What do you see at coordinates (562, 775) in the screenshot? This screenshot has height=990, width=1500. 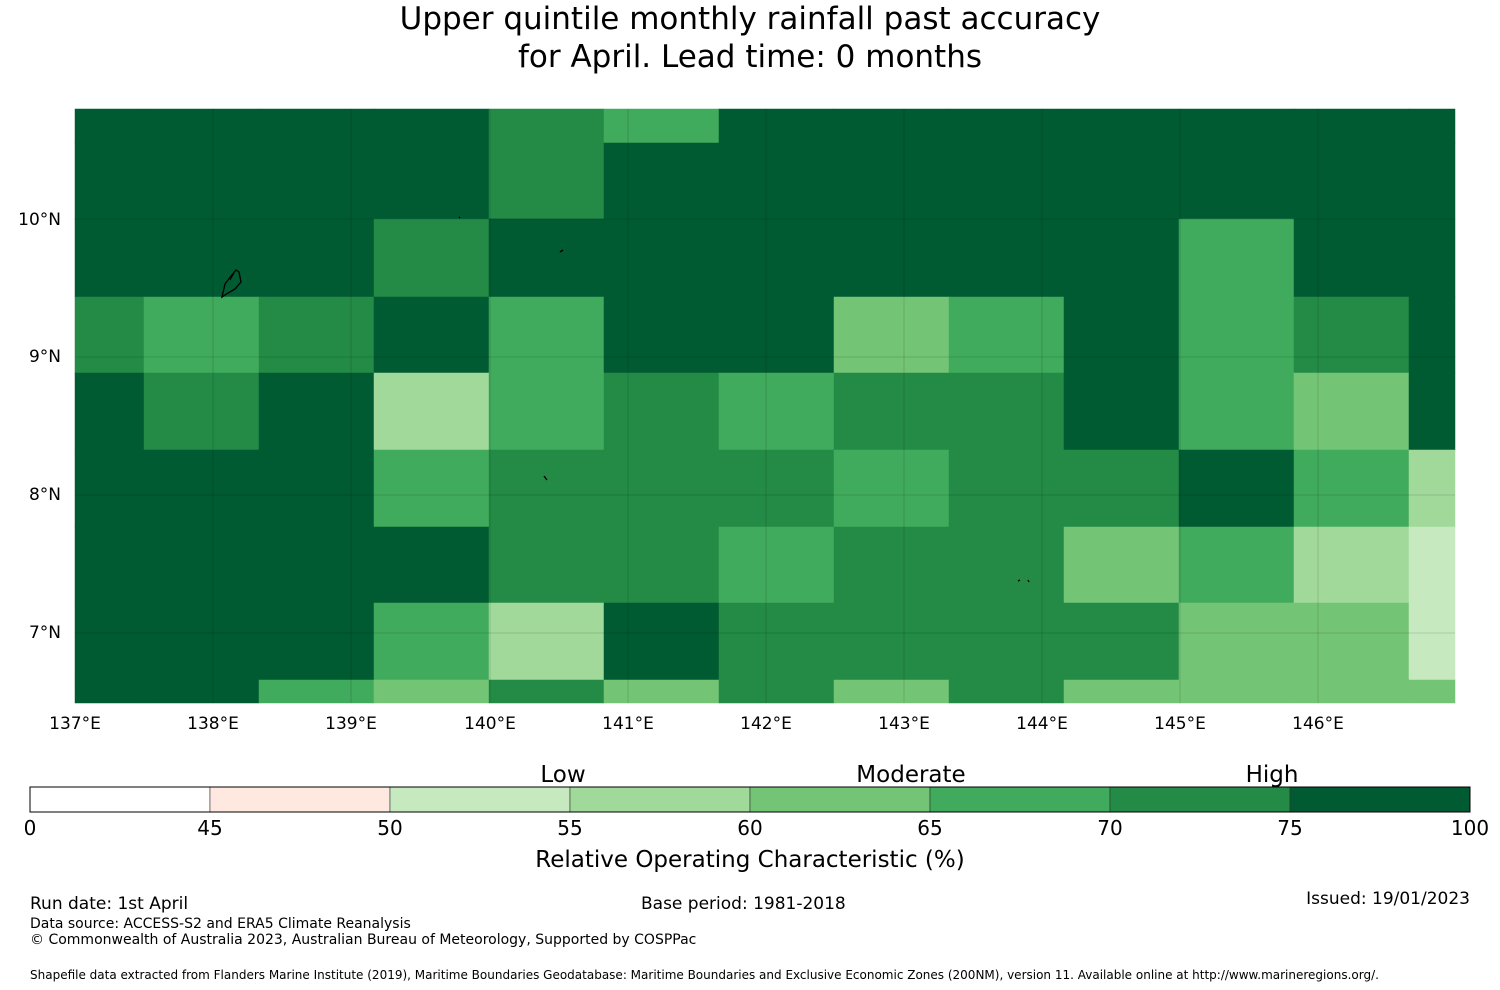 I see `colorbar-category-low: Low` at bounding box center [562, 775].